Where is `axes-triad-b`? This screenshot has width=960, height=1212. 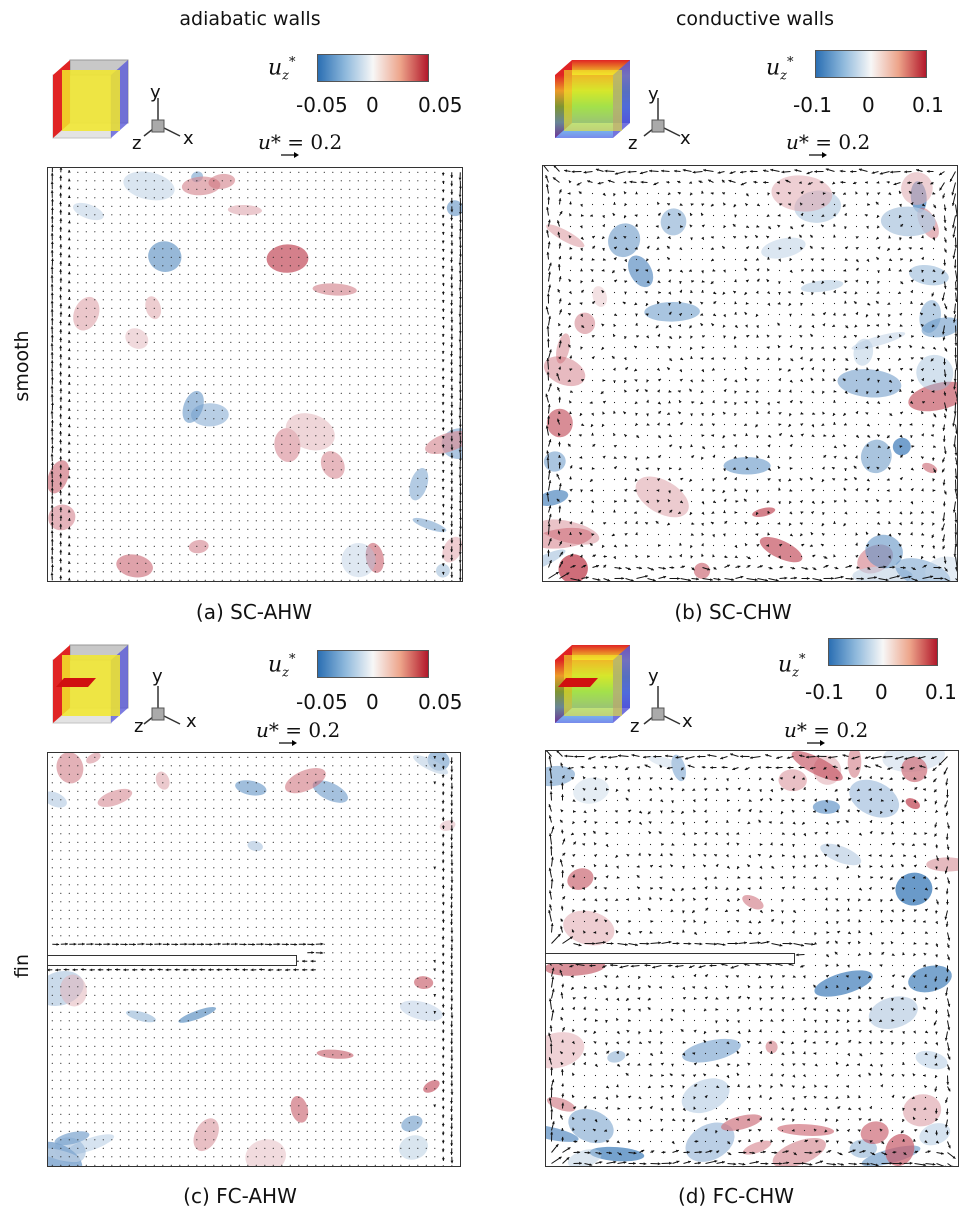 axes-triad-b is located at coordinates (662, 117).